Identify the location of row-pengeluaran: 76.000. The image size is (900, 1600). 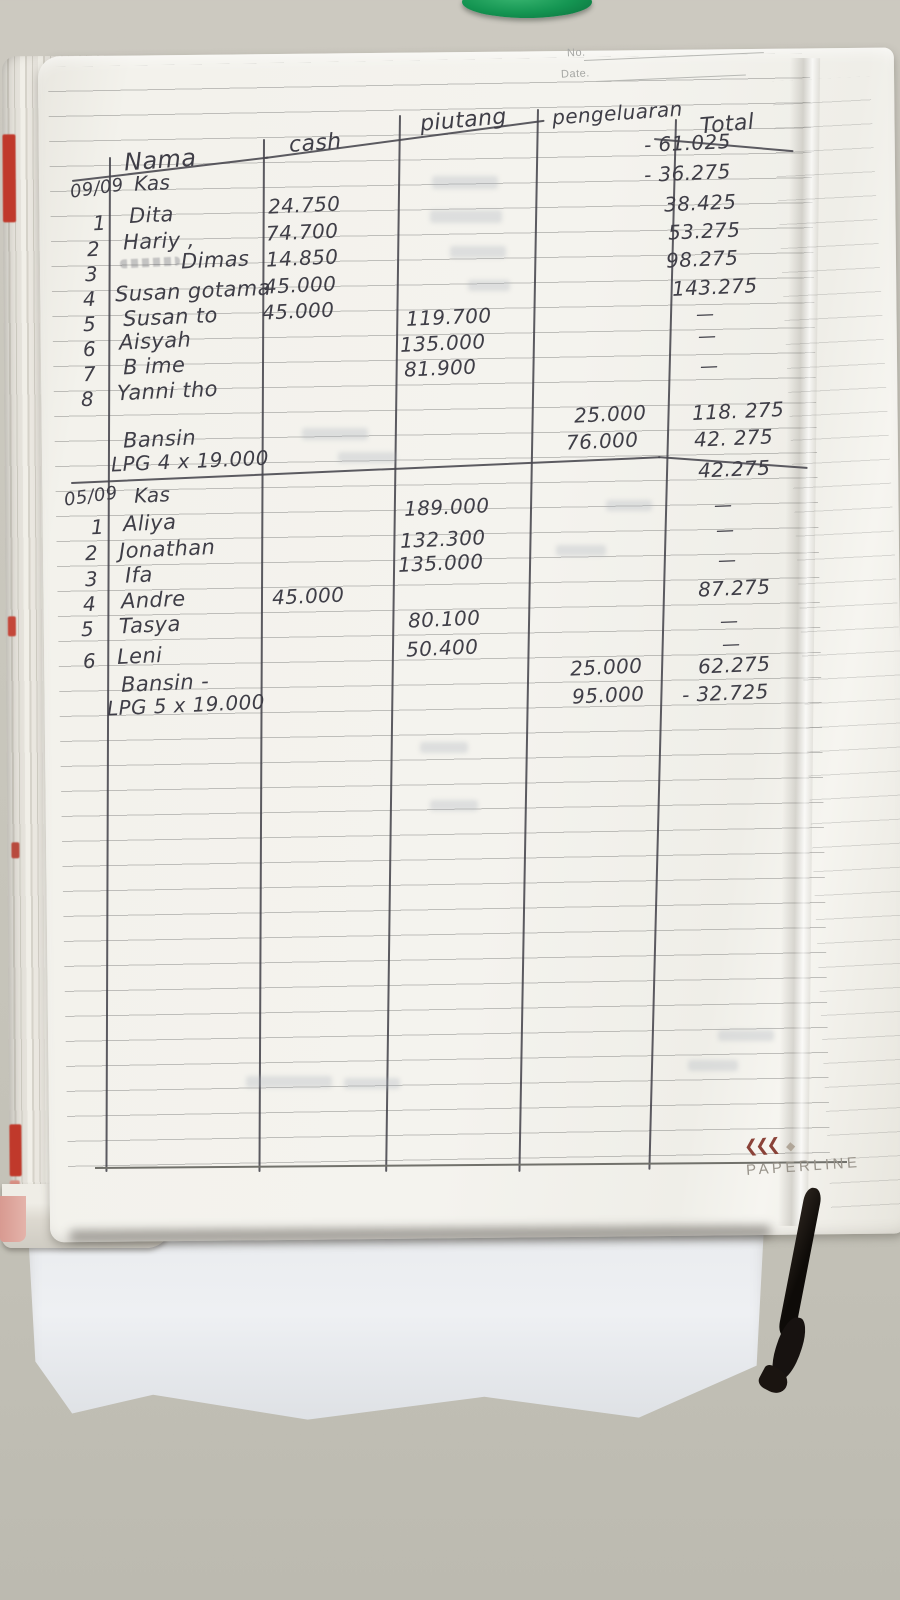
(602, 441).